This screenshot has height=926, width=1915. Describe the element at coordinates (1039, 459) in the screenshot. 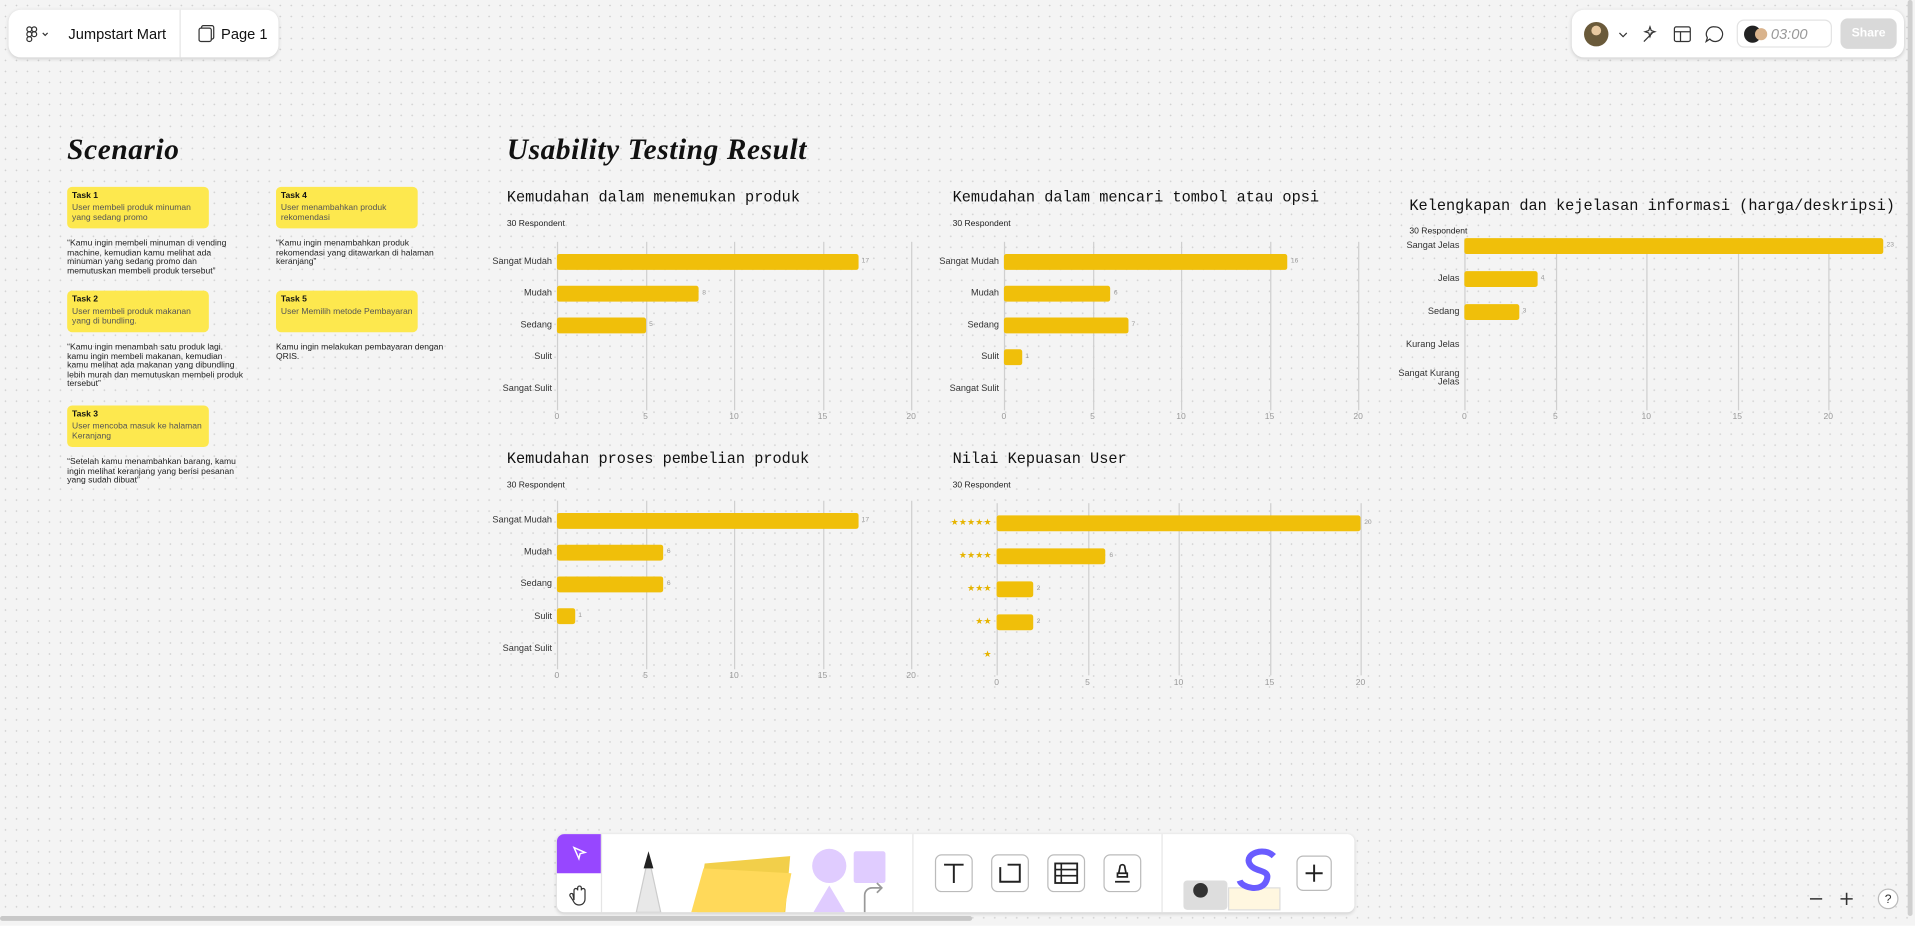

I see `chart-title: Nilai Kepuasan User` at that location.